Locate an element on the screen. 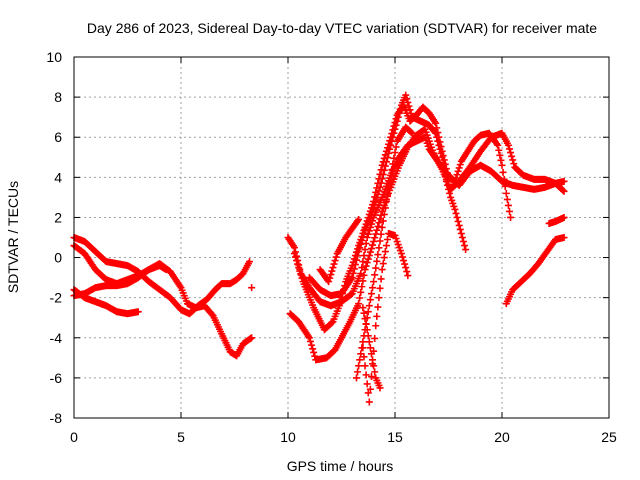 The image size is (640, 480). y-tick-label: -8 is located at coordinates (56, 418).